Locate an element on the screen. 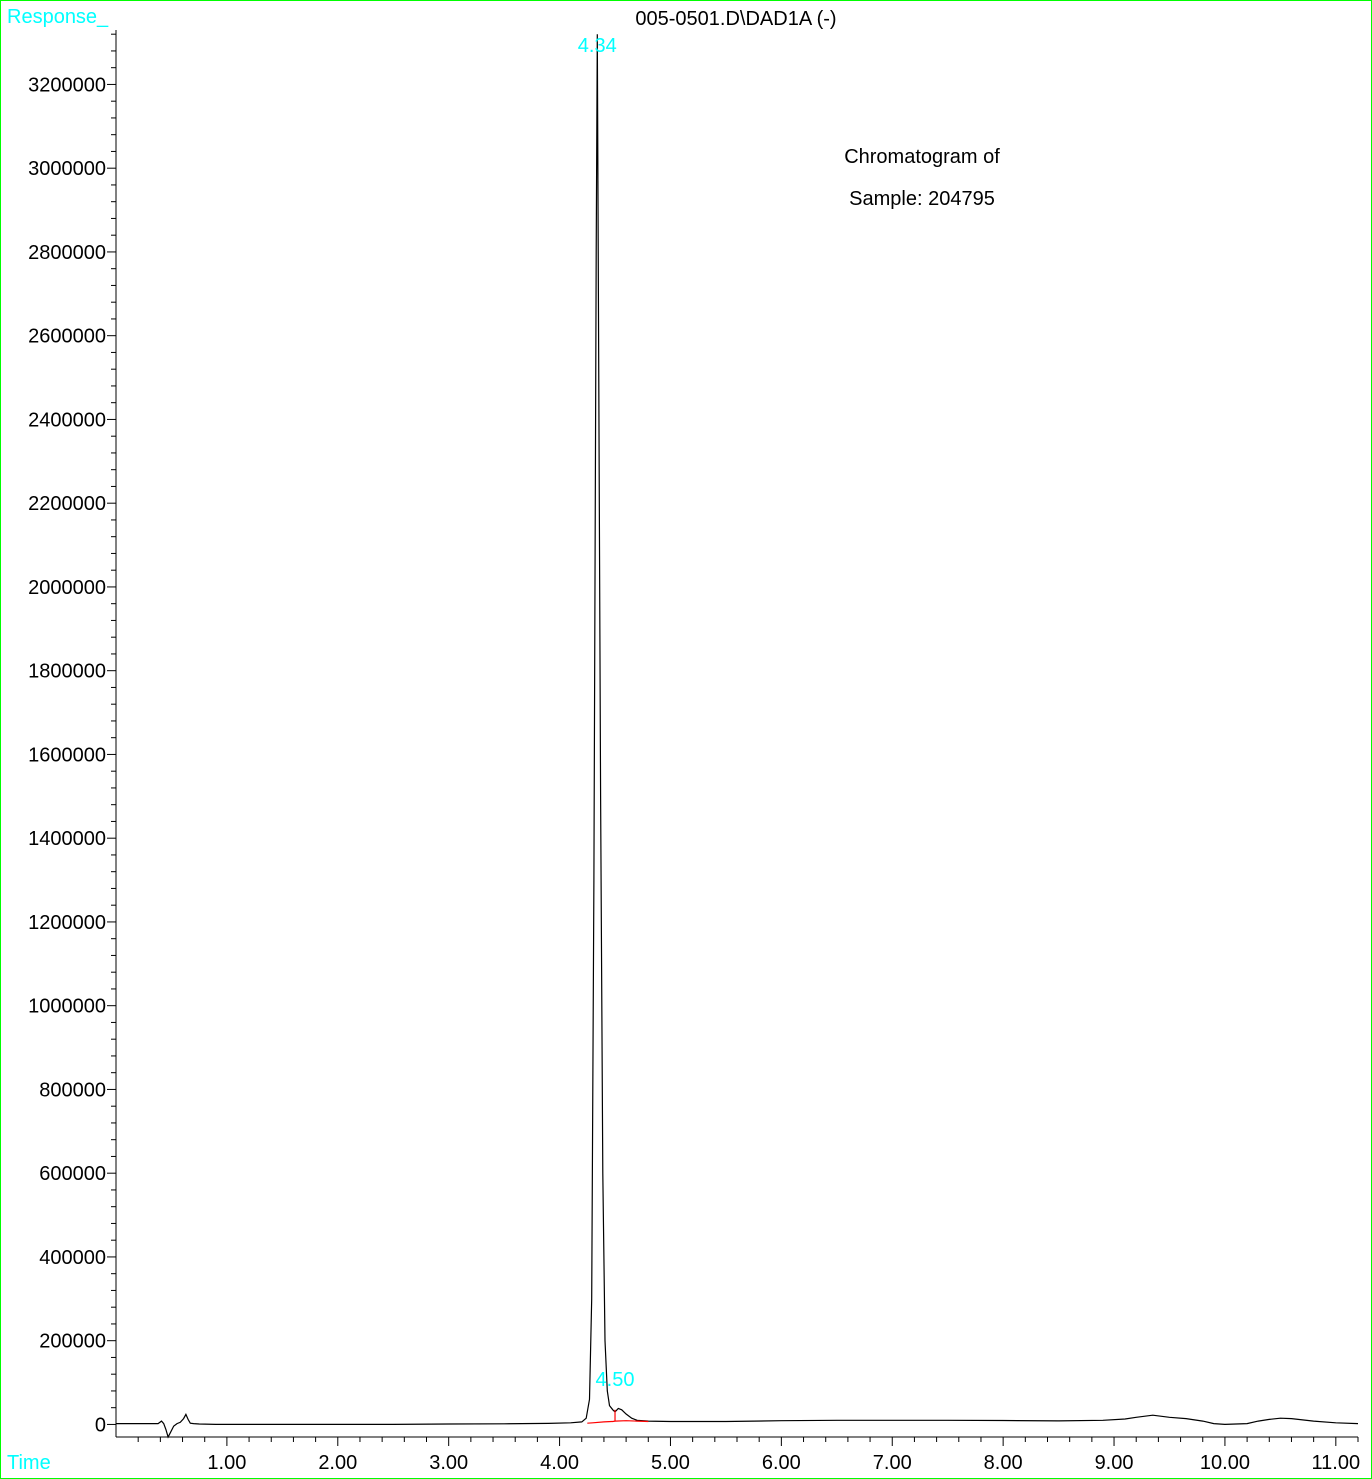 This screenshot has height=1479, width=1372. y-tick-label: 3200000 is located at coordinates (67, 85).